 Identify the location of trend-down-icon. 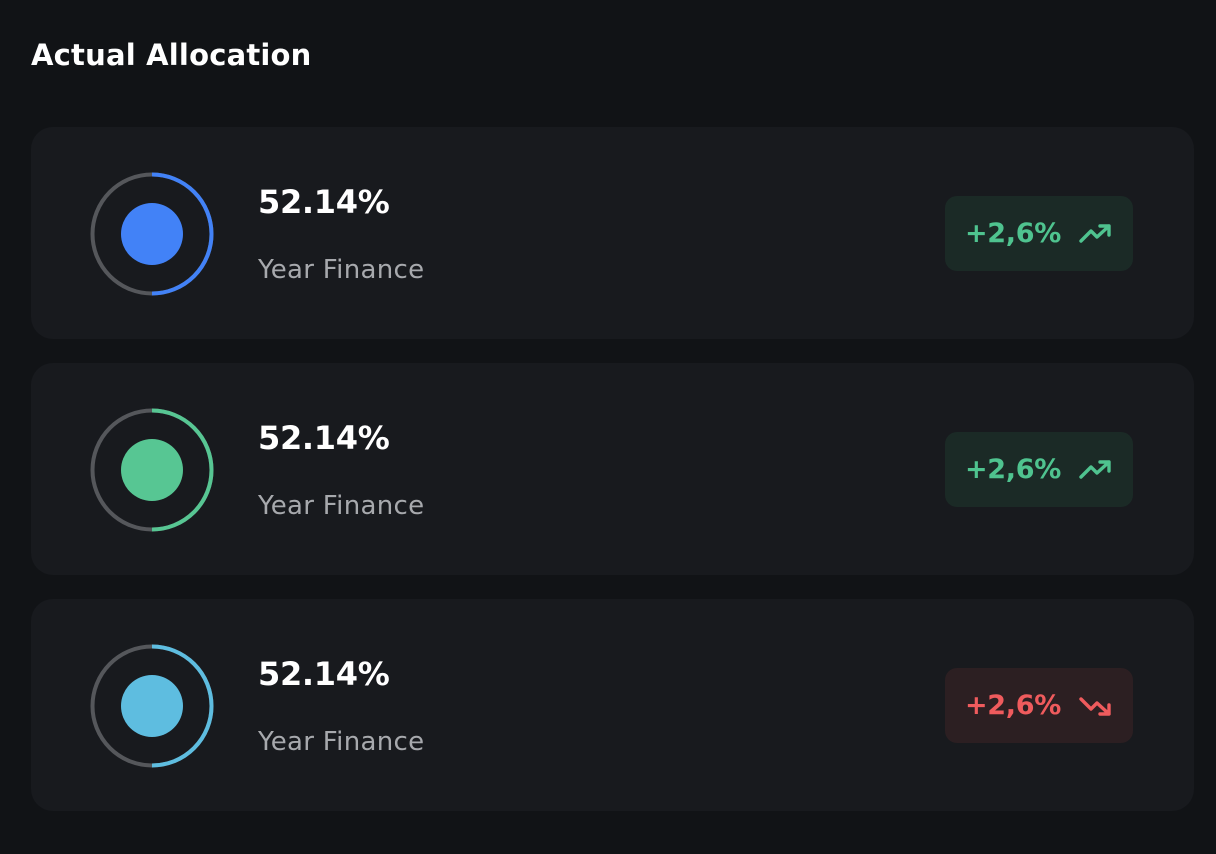
(1096, 706).